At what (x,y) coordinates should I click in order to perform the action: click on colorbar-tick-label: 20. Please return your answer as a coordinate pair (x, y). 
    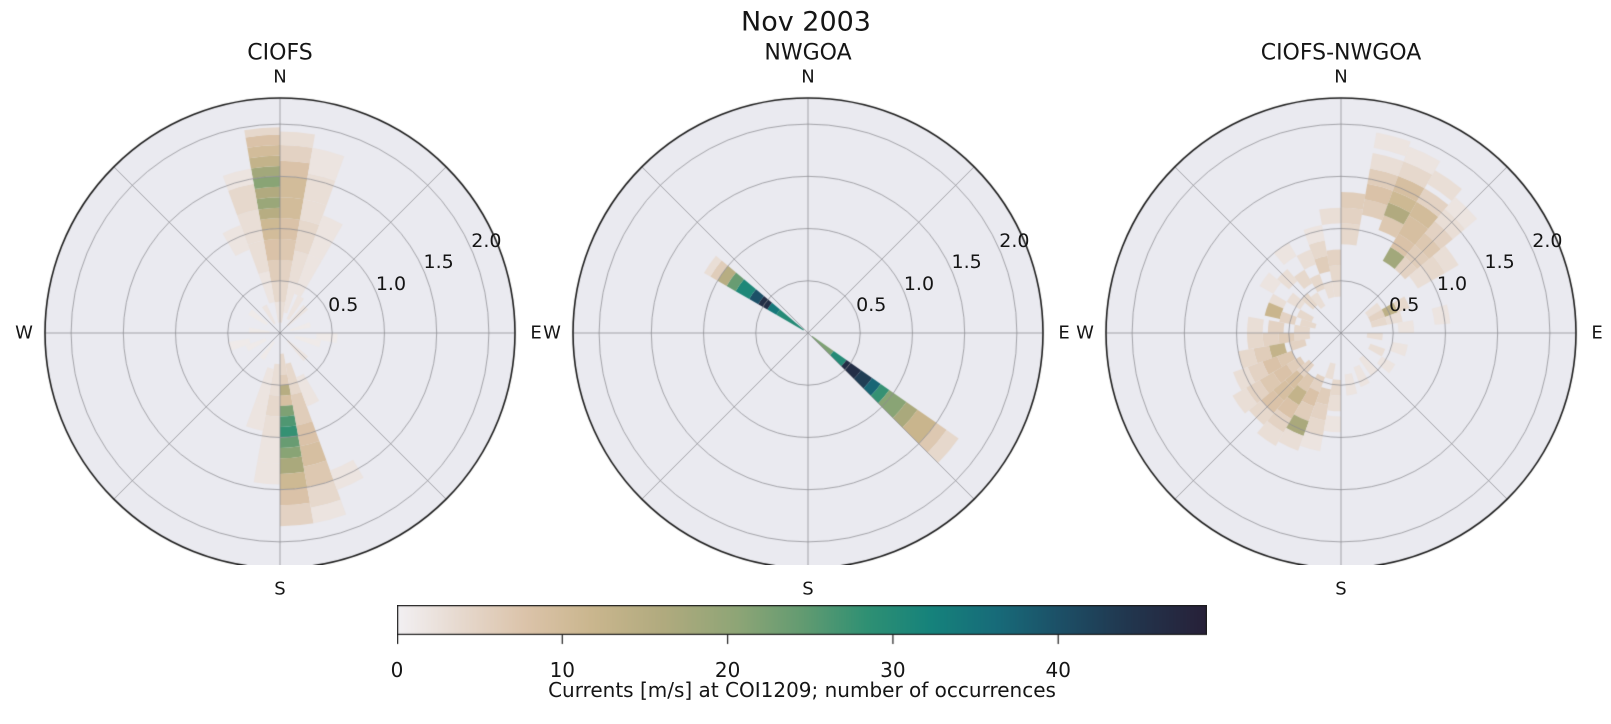
    Looking at the image, I should click on (727, 670).